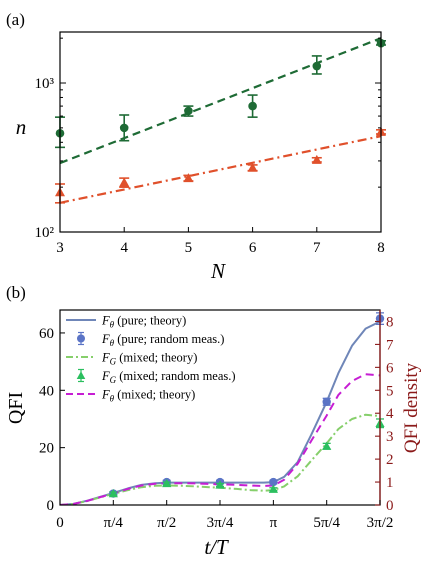  I want to click on right-y-tick-label: 6, so click(390, 368).